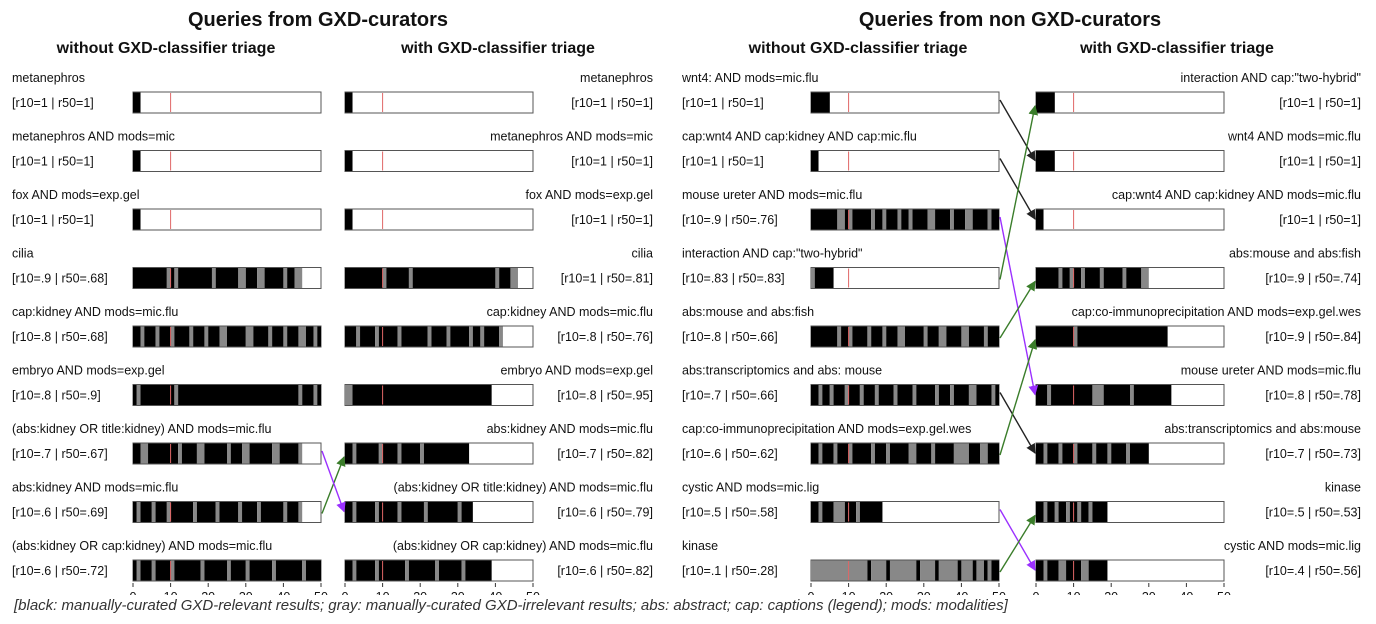 Image resolution: width=1376 pixels, height=624 pixels. Describe the element at coordinates (570, 429) in the screenshot. I see `query-label: abs:kidney AND mods=mic.flu` at that location.